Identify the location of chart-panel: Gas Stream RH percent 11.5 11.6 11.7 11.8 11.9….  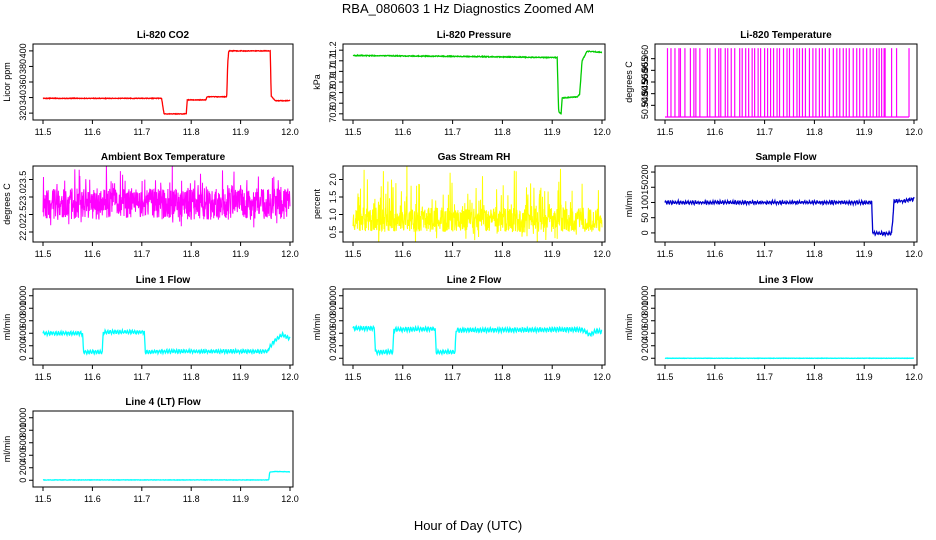
(461, 205).